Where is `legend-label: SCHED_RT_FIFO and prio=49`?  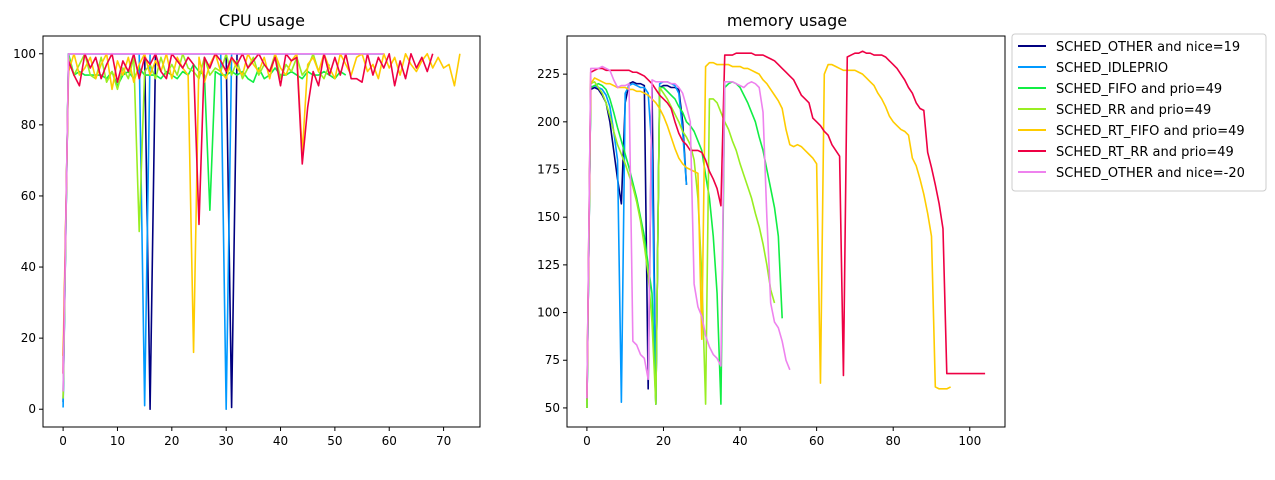
legend-label: SCHED_RT_FIFO and prio=49 is located at coordinates (1150, 131).